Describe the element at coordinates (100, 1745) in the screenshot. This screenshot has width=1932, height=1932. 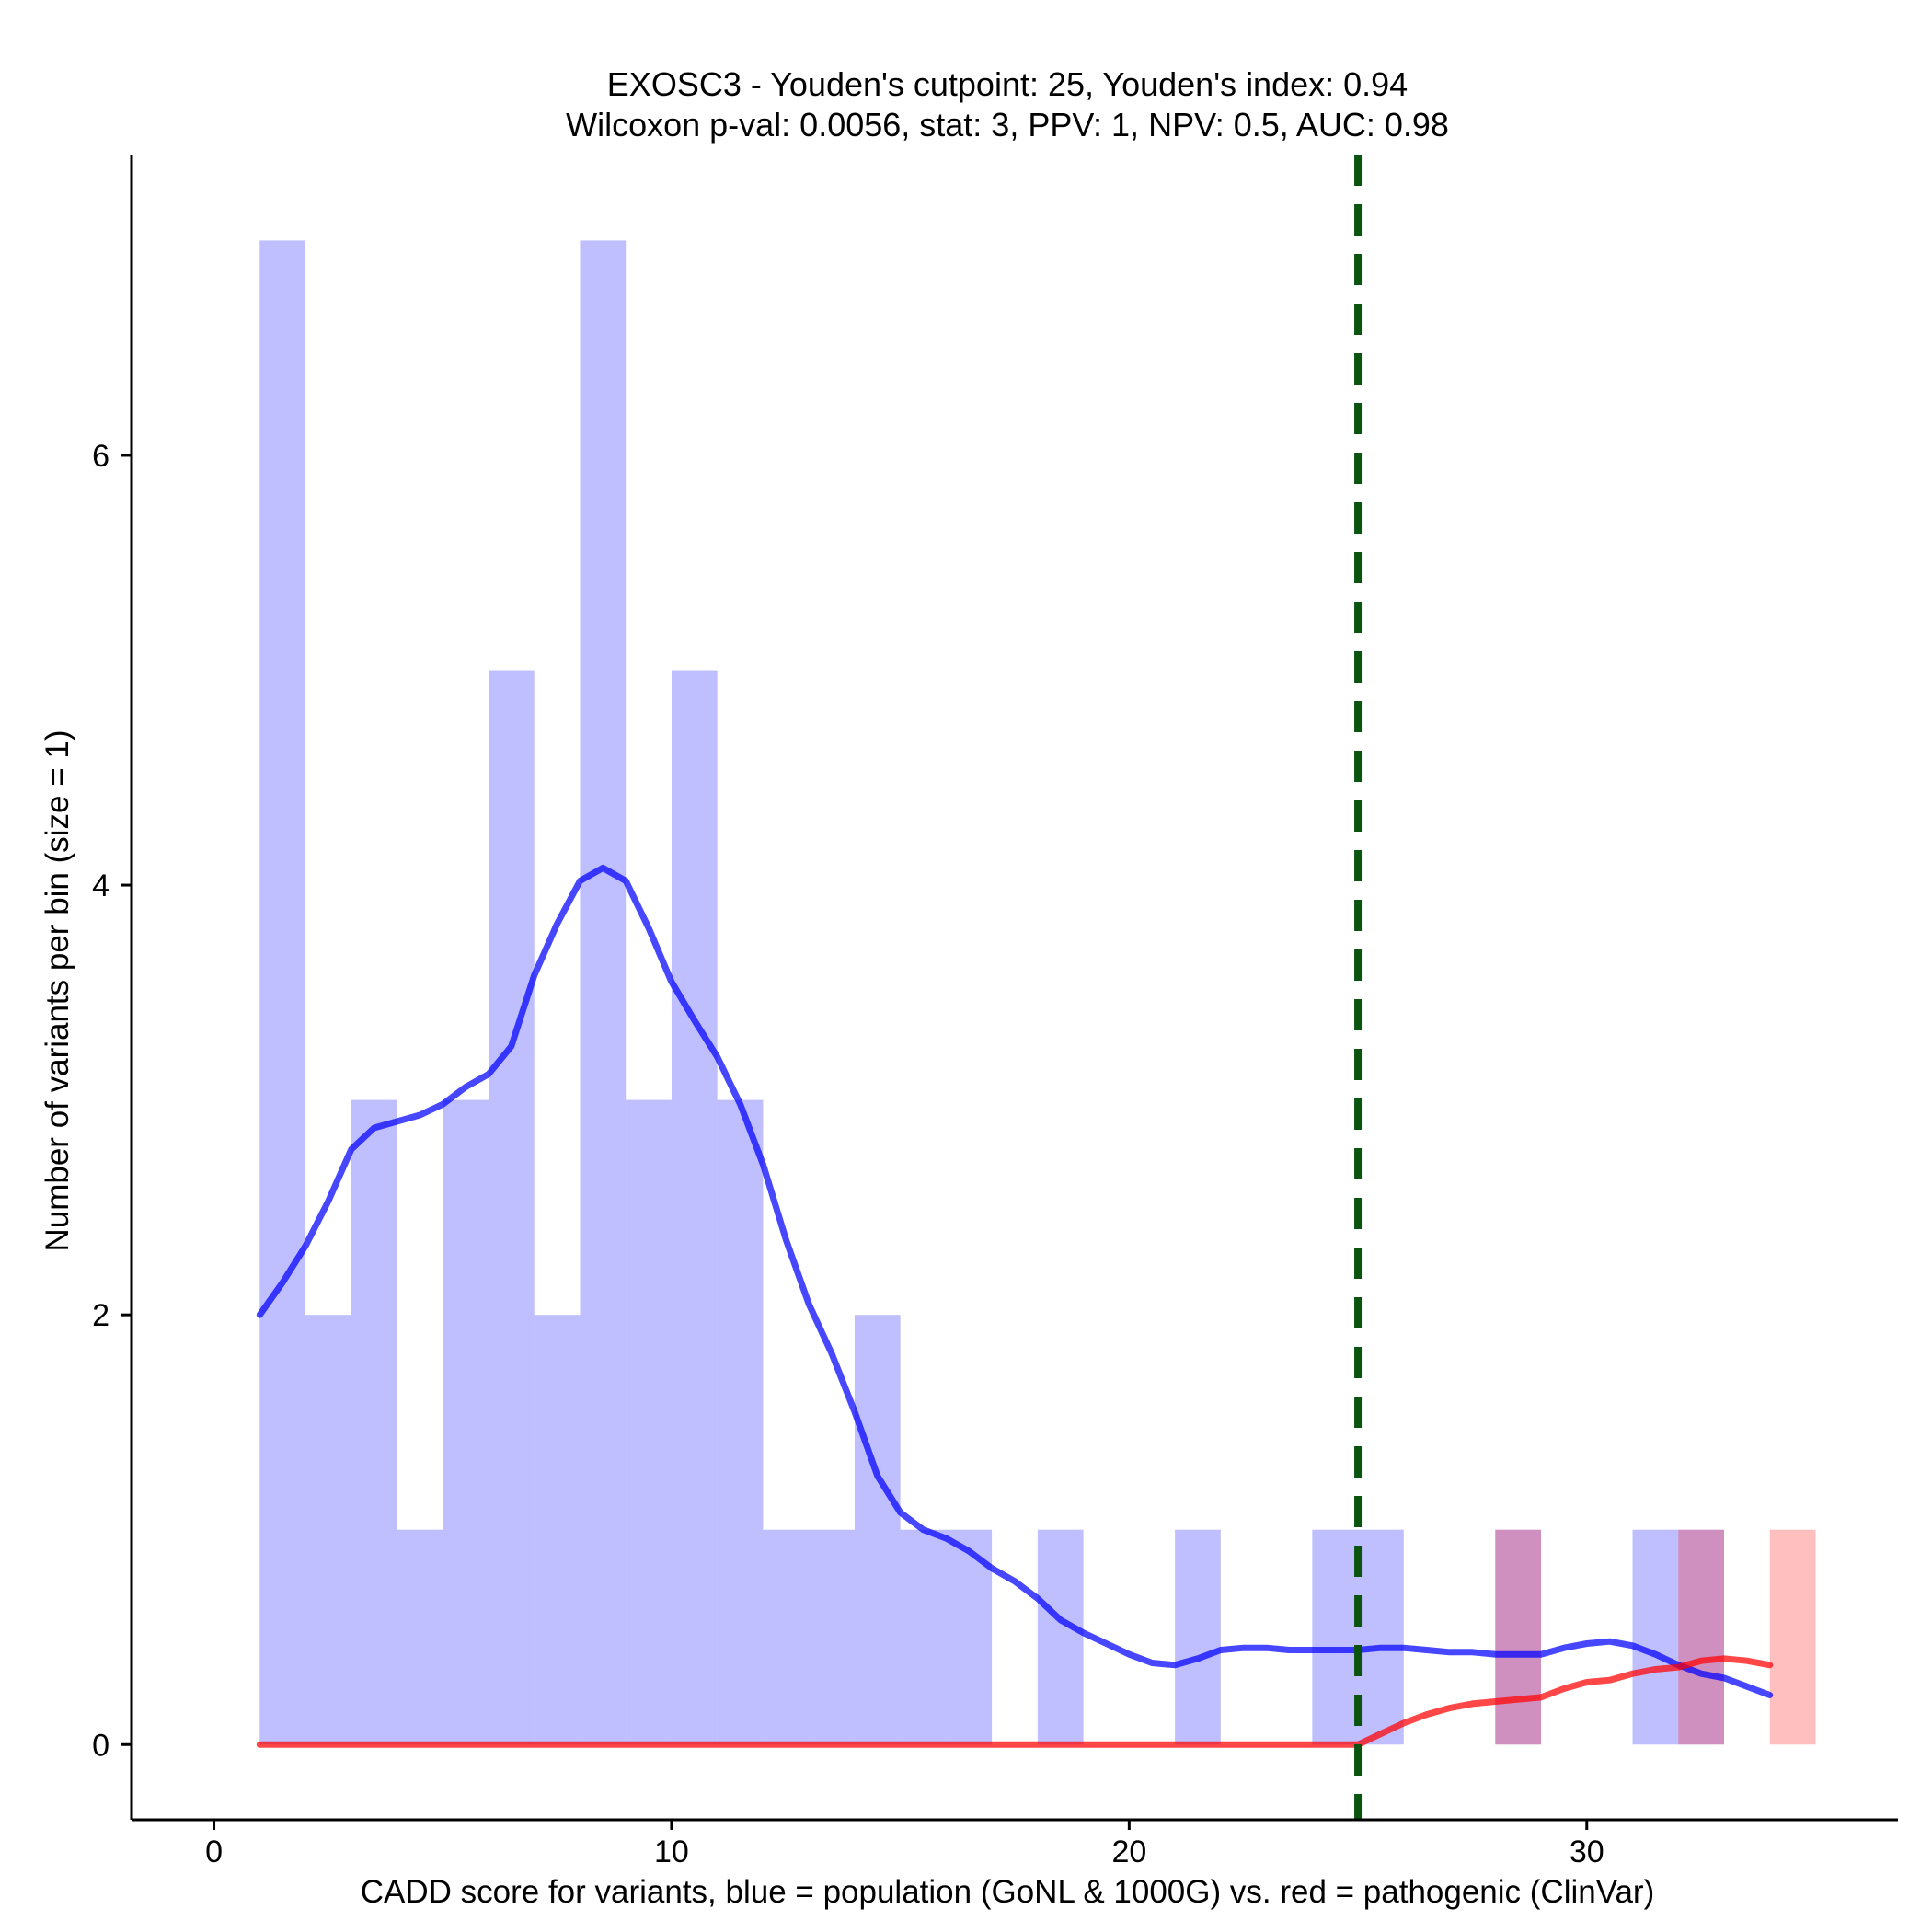
I see `y-tick-label-0: 0` at that location.